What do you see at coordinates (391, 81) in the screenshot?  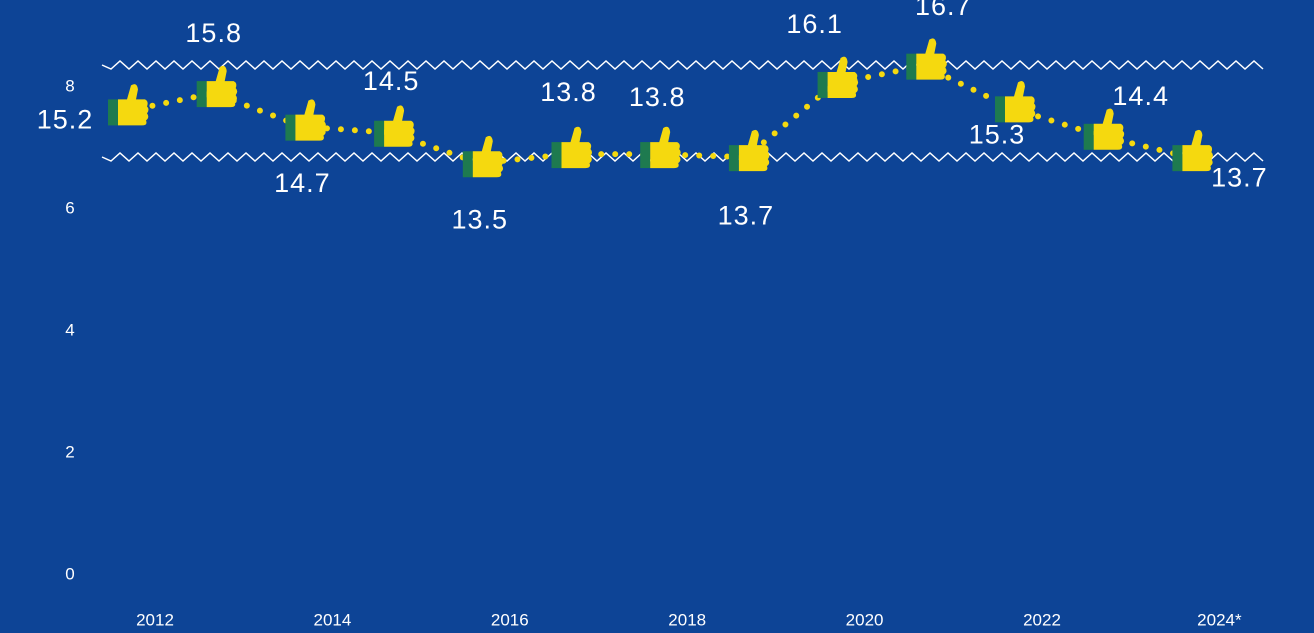 I see `value-label: 14.5` at bounding box center [391, 81].